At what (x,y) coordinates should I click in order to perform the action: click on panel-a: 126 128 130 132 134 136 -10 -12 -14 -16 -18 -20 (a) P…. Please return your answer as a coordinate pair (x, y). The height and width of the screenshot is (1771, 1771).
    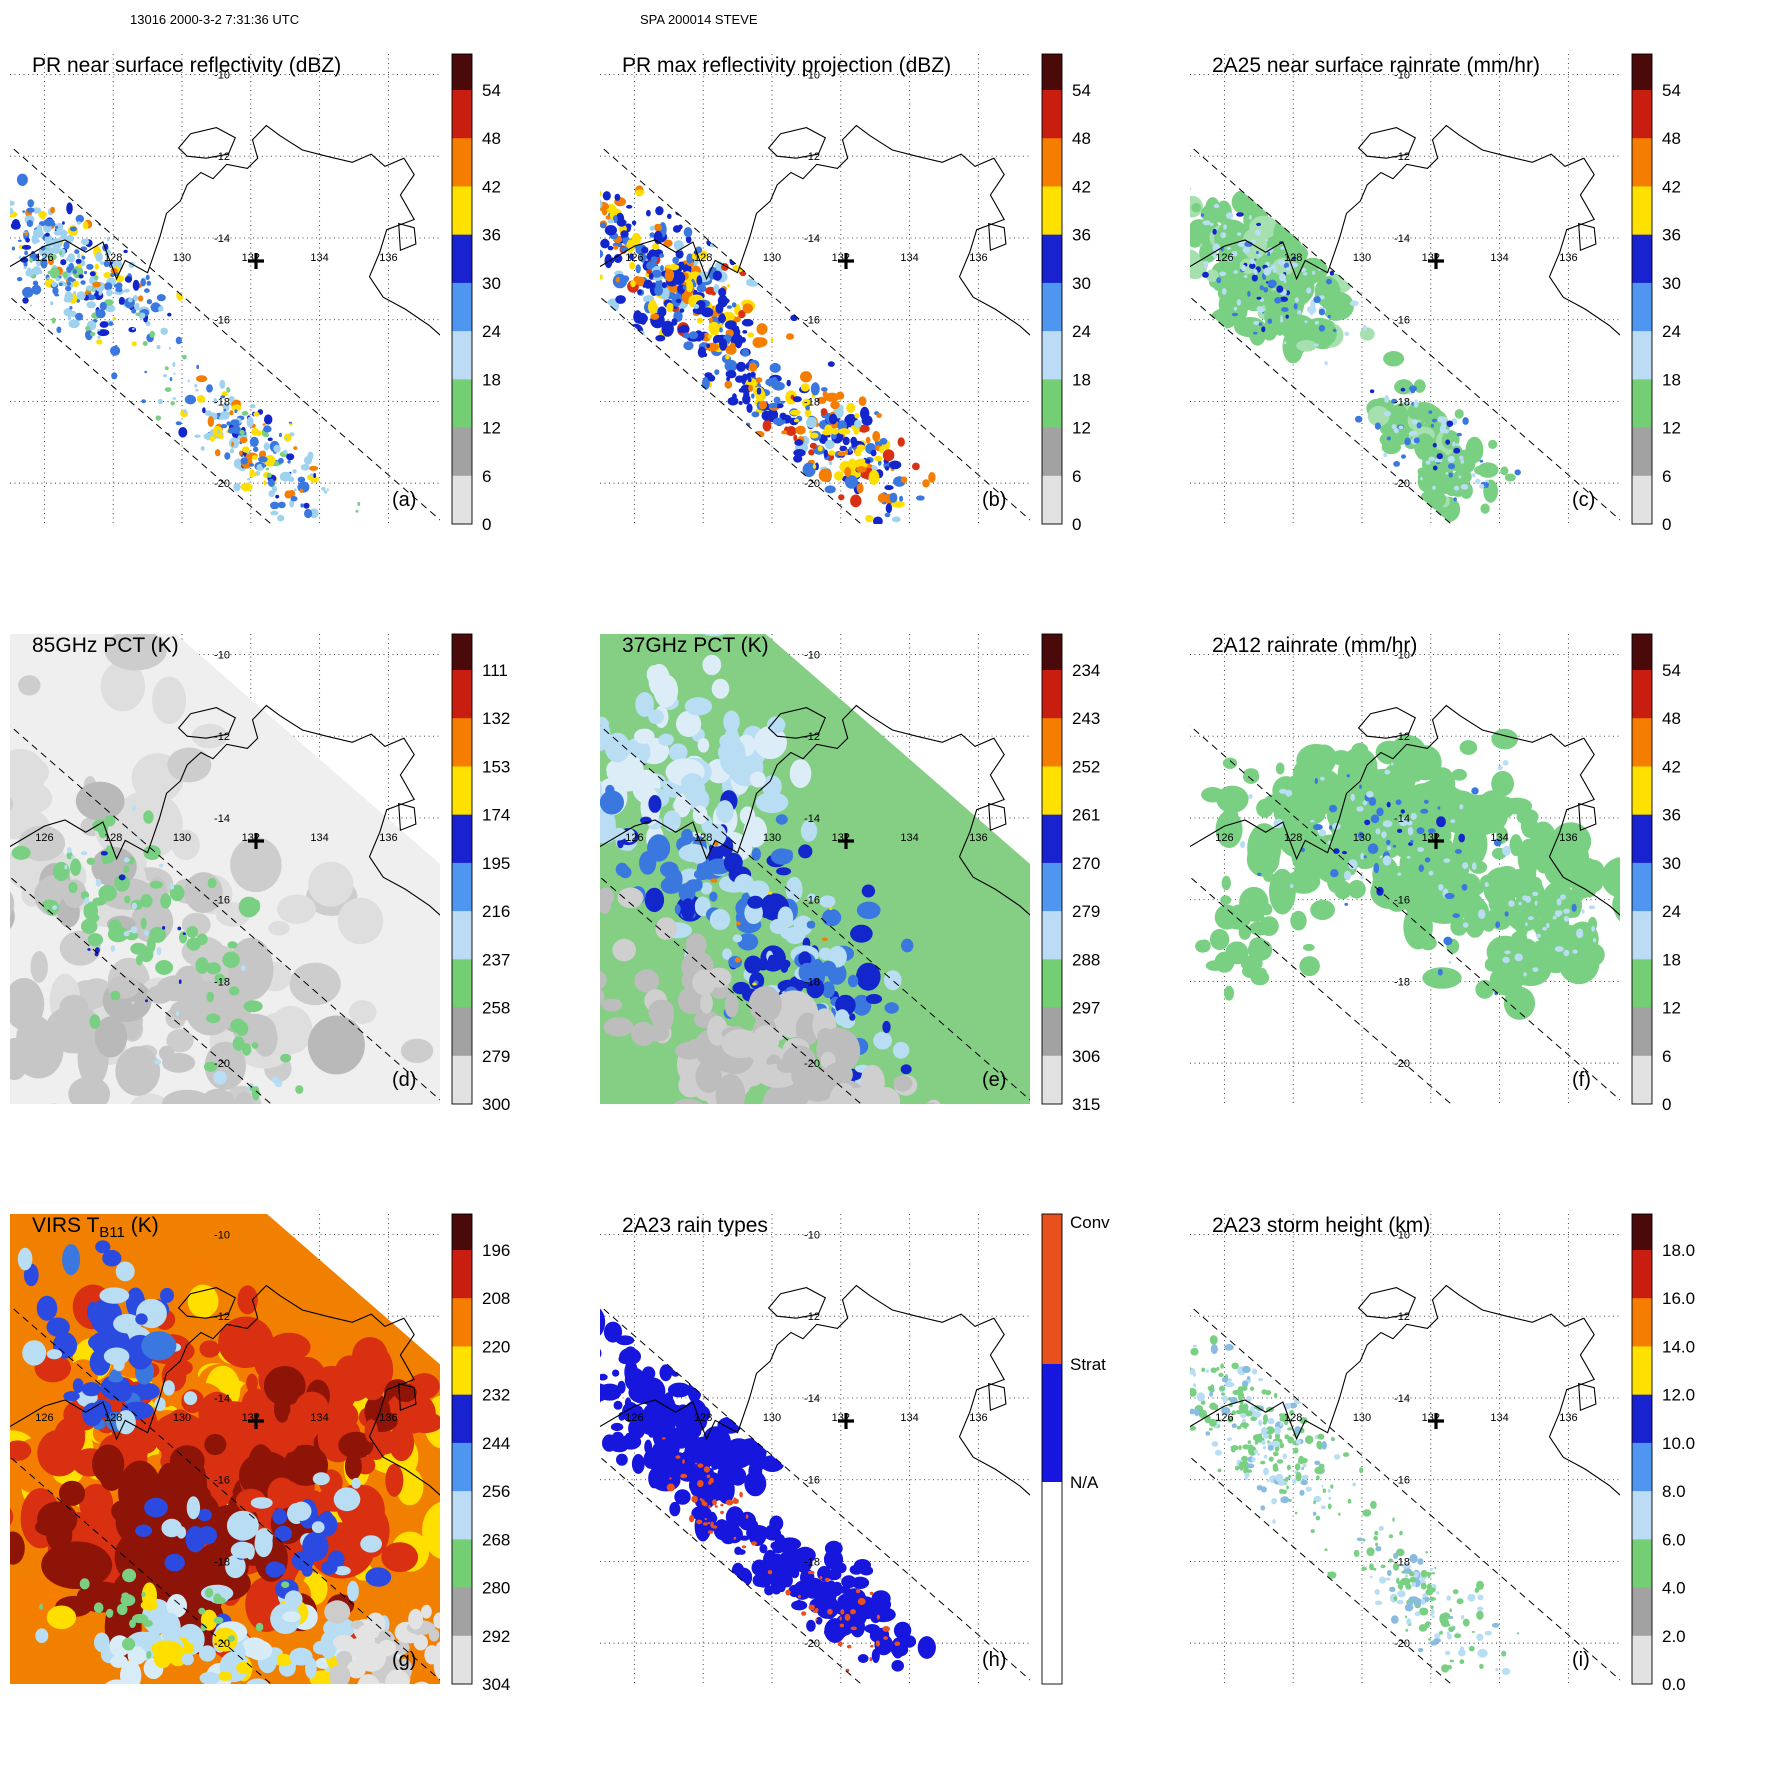
    Looking at the image, I should click on (295, 318).